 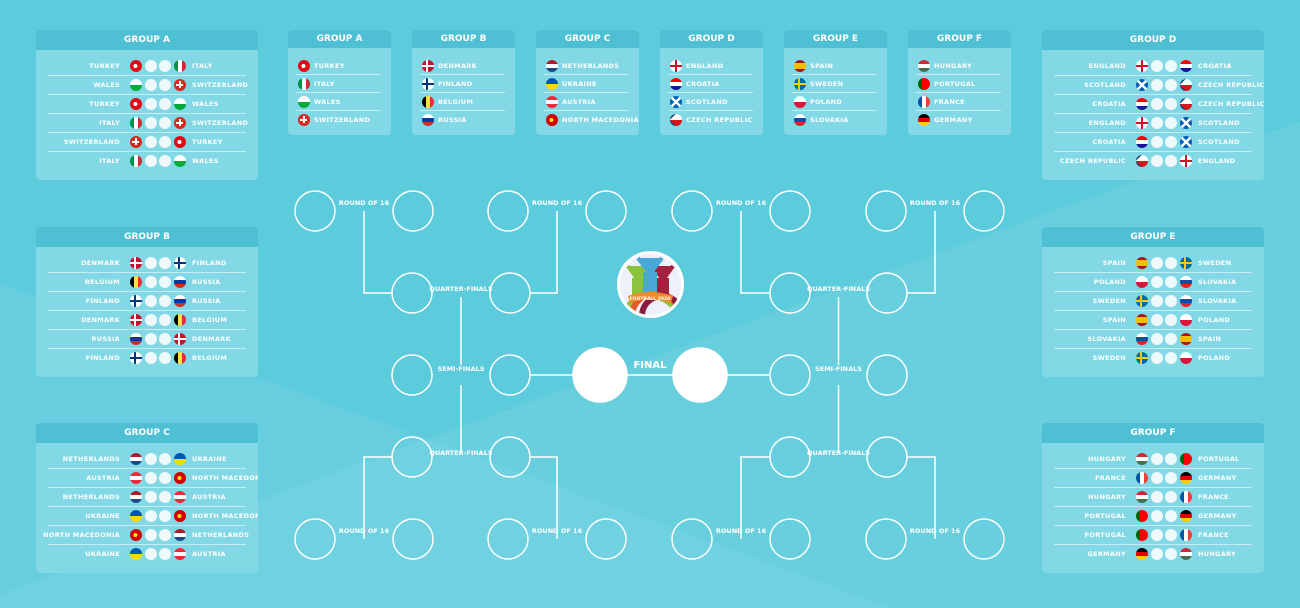 What do you see at coordinates (600, 375) in the screenshot?
I see `final-slot-left` at bounding box center [600, 375].